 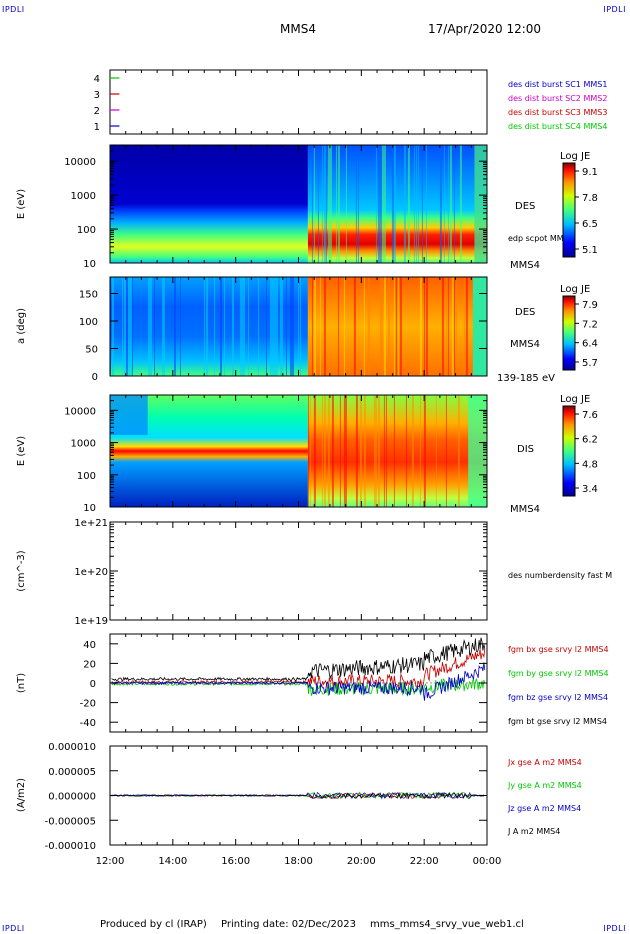 What do you see at coordinates (88, 295) in the screenshot?
I see `pitch-angle-ytick-label: 150` at bounding box center [88, 295].